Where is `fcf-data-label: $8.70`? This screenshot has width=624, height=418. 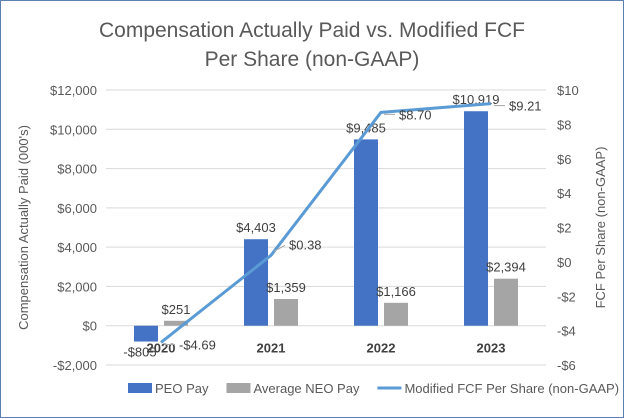 fcf-data-label: $8.70 is located at coordinates (415, 114).